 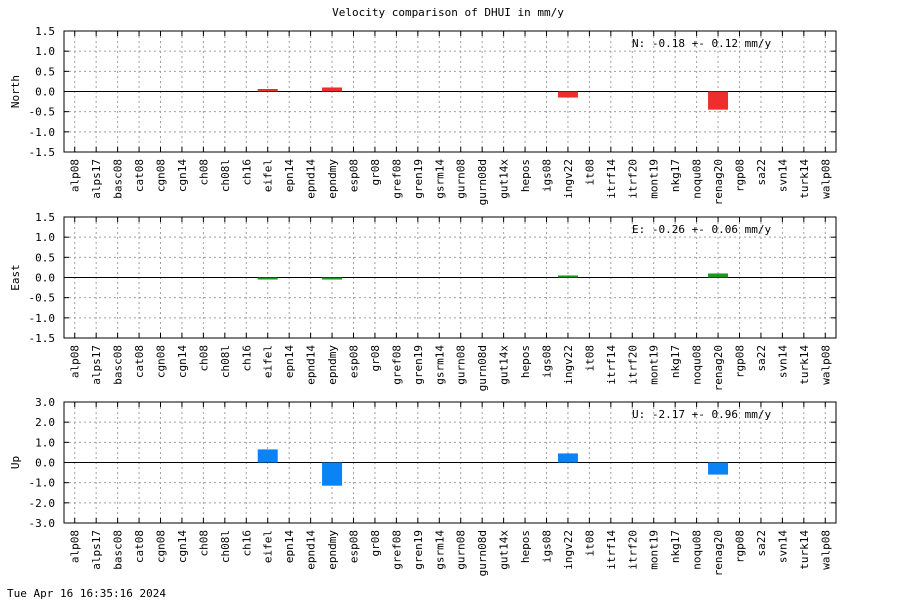 I want to click on bar-north-eifel, so click(x=267, y=90).